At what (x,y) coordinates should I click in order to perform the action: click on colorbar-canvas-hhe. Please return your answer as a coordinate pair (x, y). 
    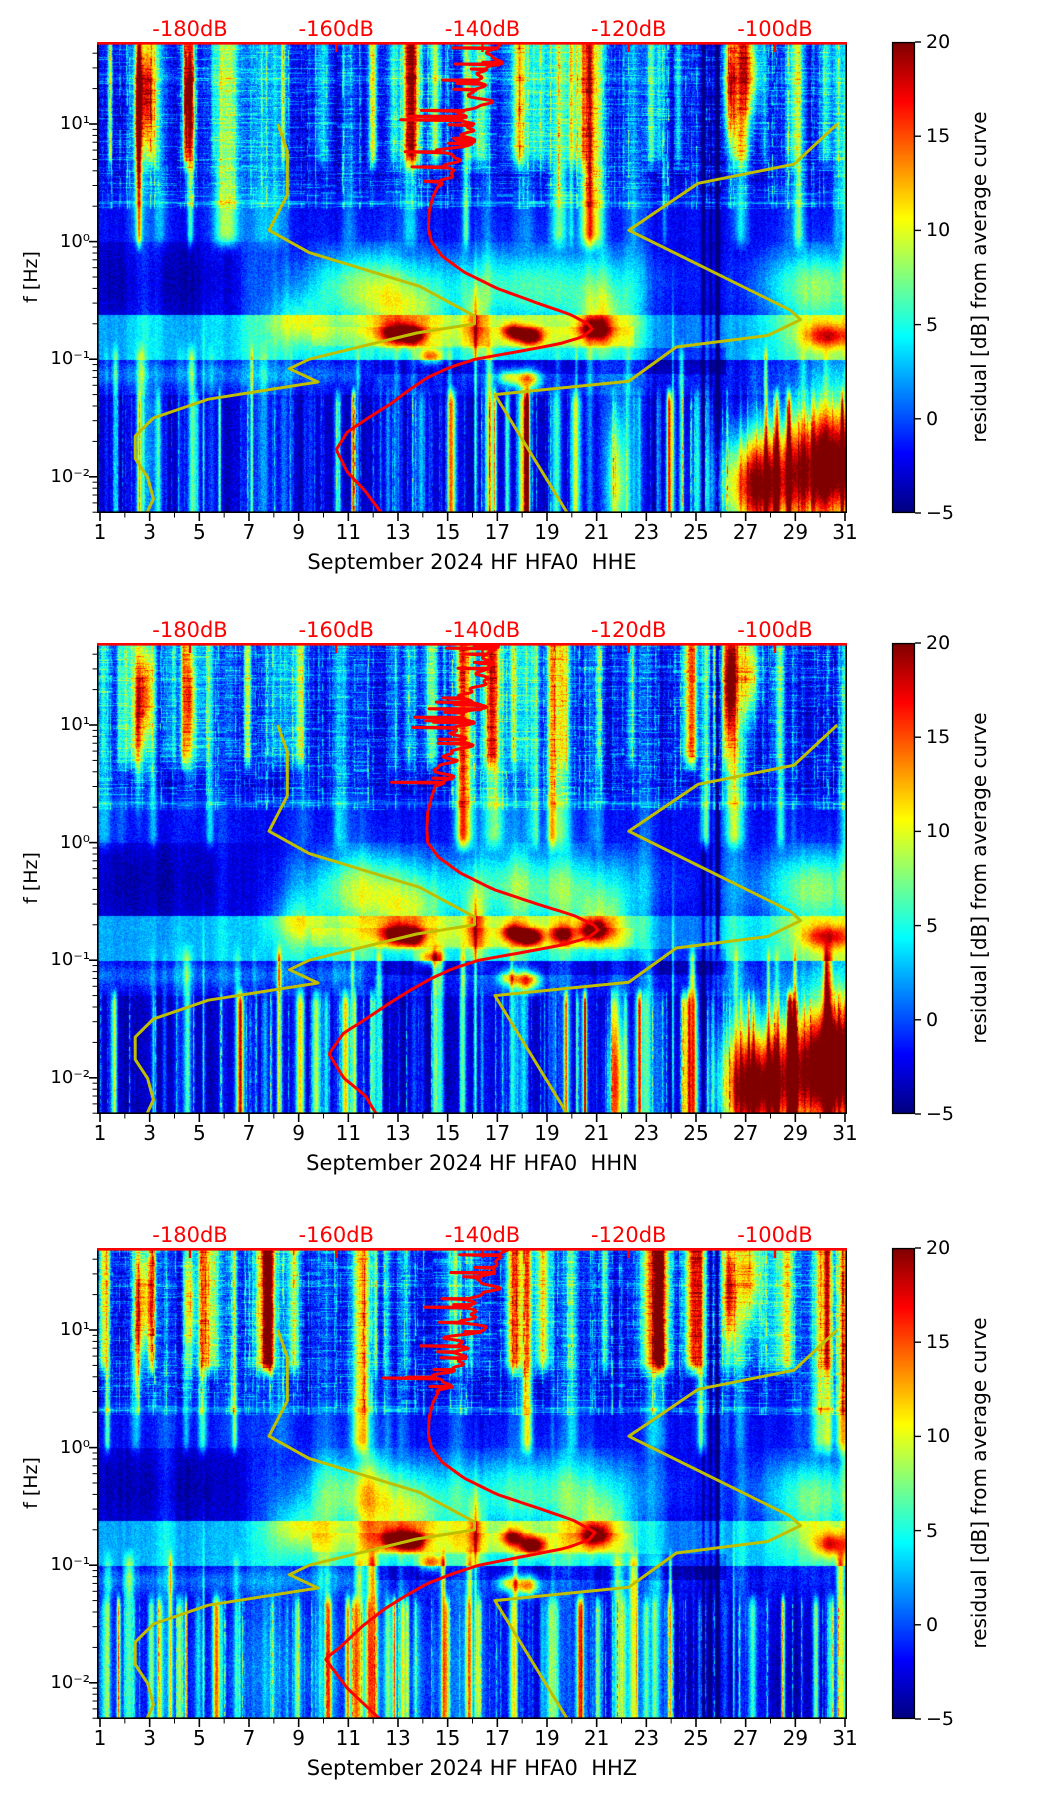
    Looking at the image, I should click on (903, 277).